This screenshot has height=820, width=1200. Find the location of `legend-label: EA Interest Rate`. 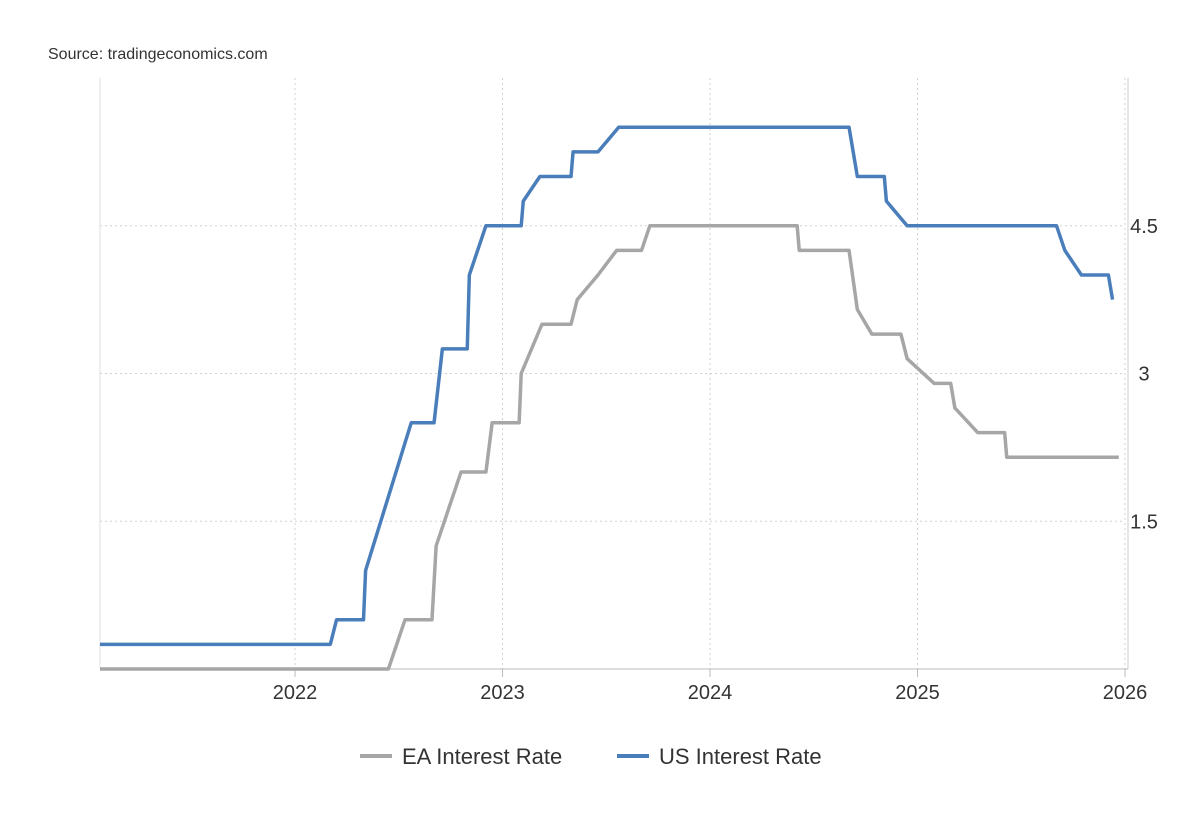

legend-label: EA Interest Rate is located at coordinates (482, 756).